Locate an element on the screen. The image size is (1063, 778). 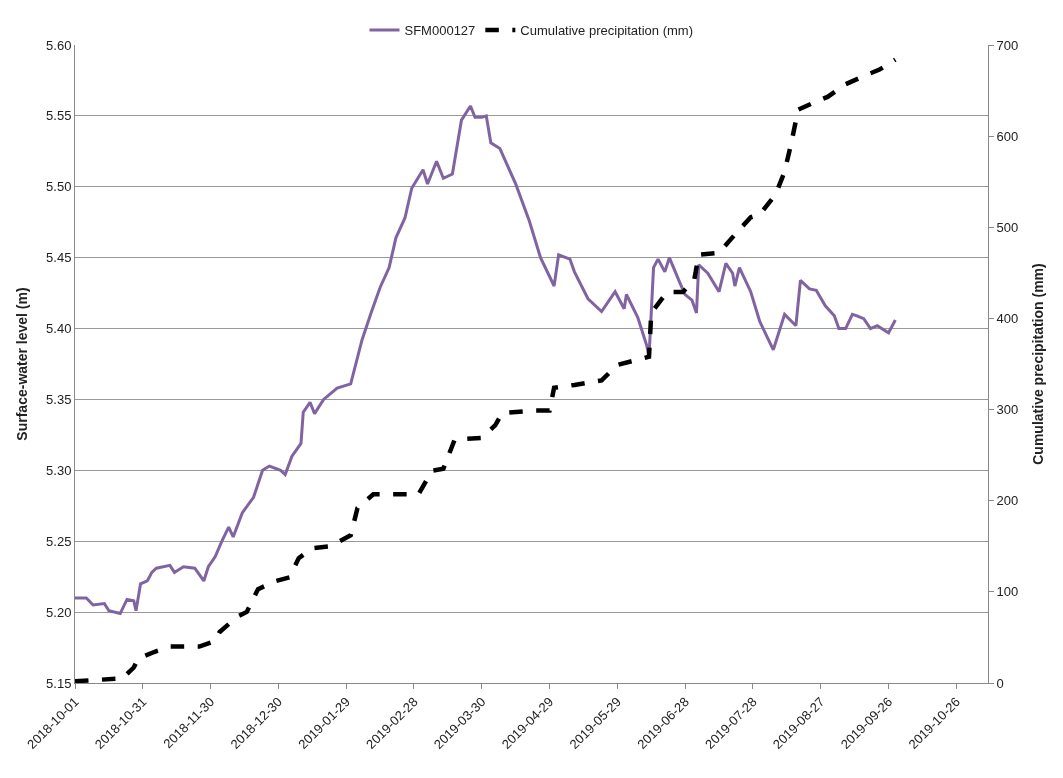
y-tick-label: 5.40 is located at coordinates (59, 329).